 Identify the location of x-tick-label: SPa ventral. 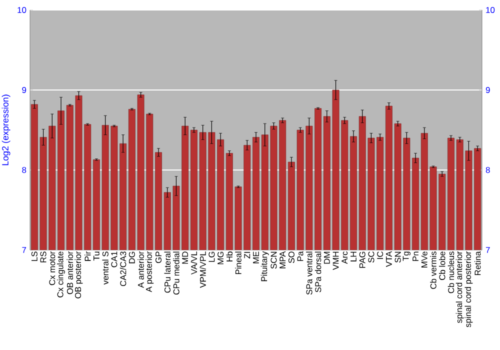
(309, 273).